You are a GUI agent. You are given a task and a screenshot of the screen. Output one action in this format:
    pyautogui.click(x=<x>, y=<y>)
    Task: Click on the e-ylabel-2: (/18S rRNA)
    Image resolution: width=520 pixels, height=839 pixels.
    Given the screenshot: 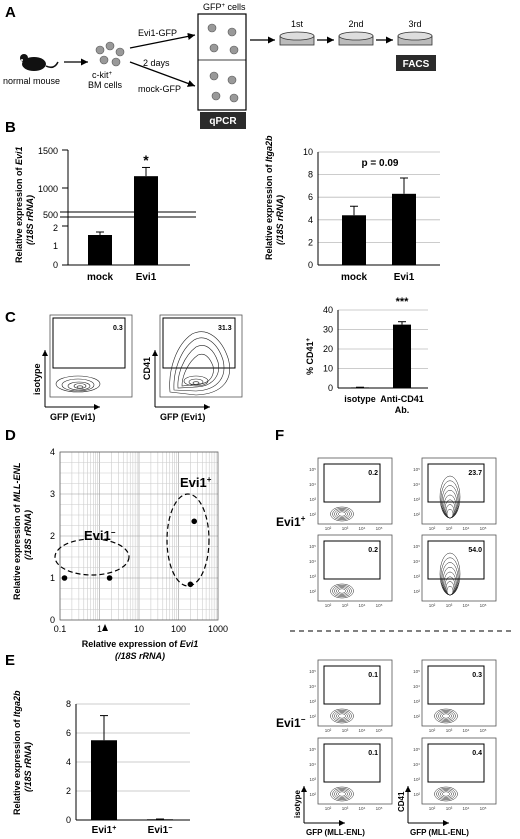 What is the action you would take?
    pyautogui.click(x=28, y=767)
    